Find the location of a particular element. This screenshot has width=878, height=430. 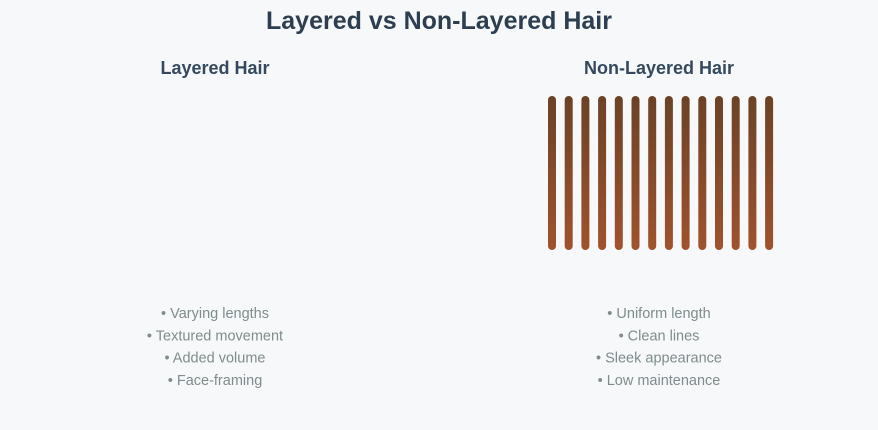

feature-point: • Added volume is located at coordinates (214, 359).